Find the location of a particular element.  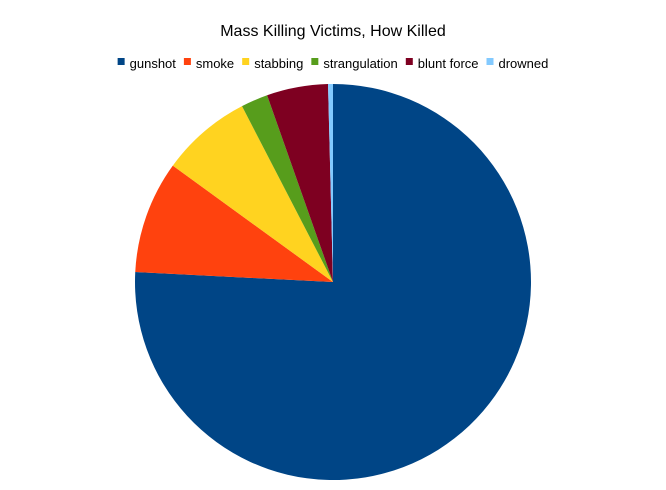

pie-slice-smoke is located at coordinates (234, 223).